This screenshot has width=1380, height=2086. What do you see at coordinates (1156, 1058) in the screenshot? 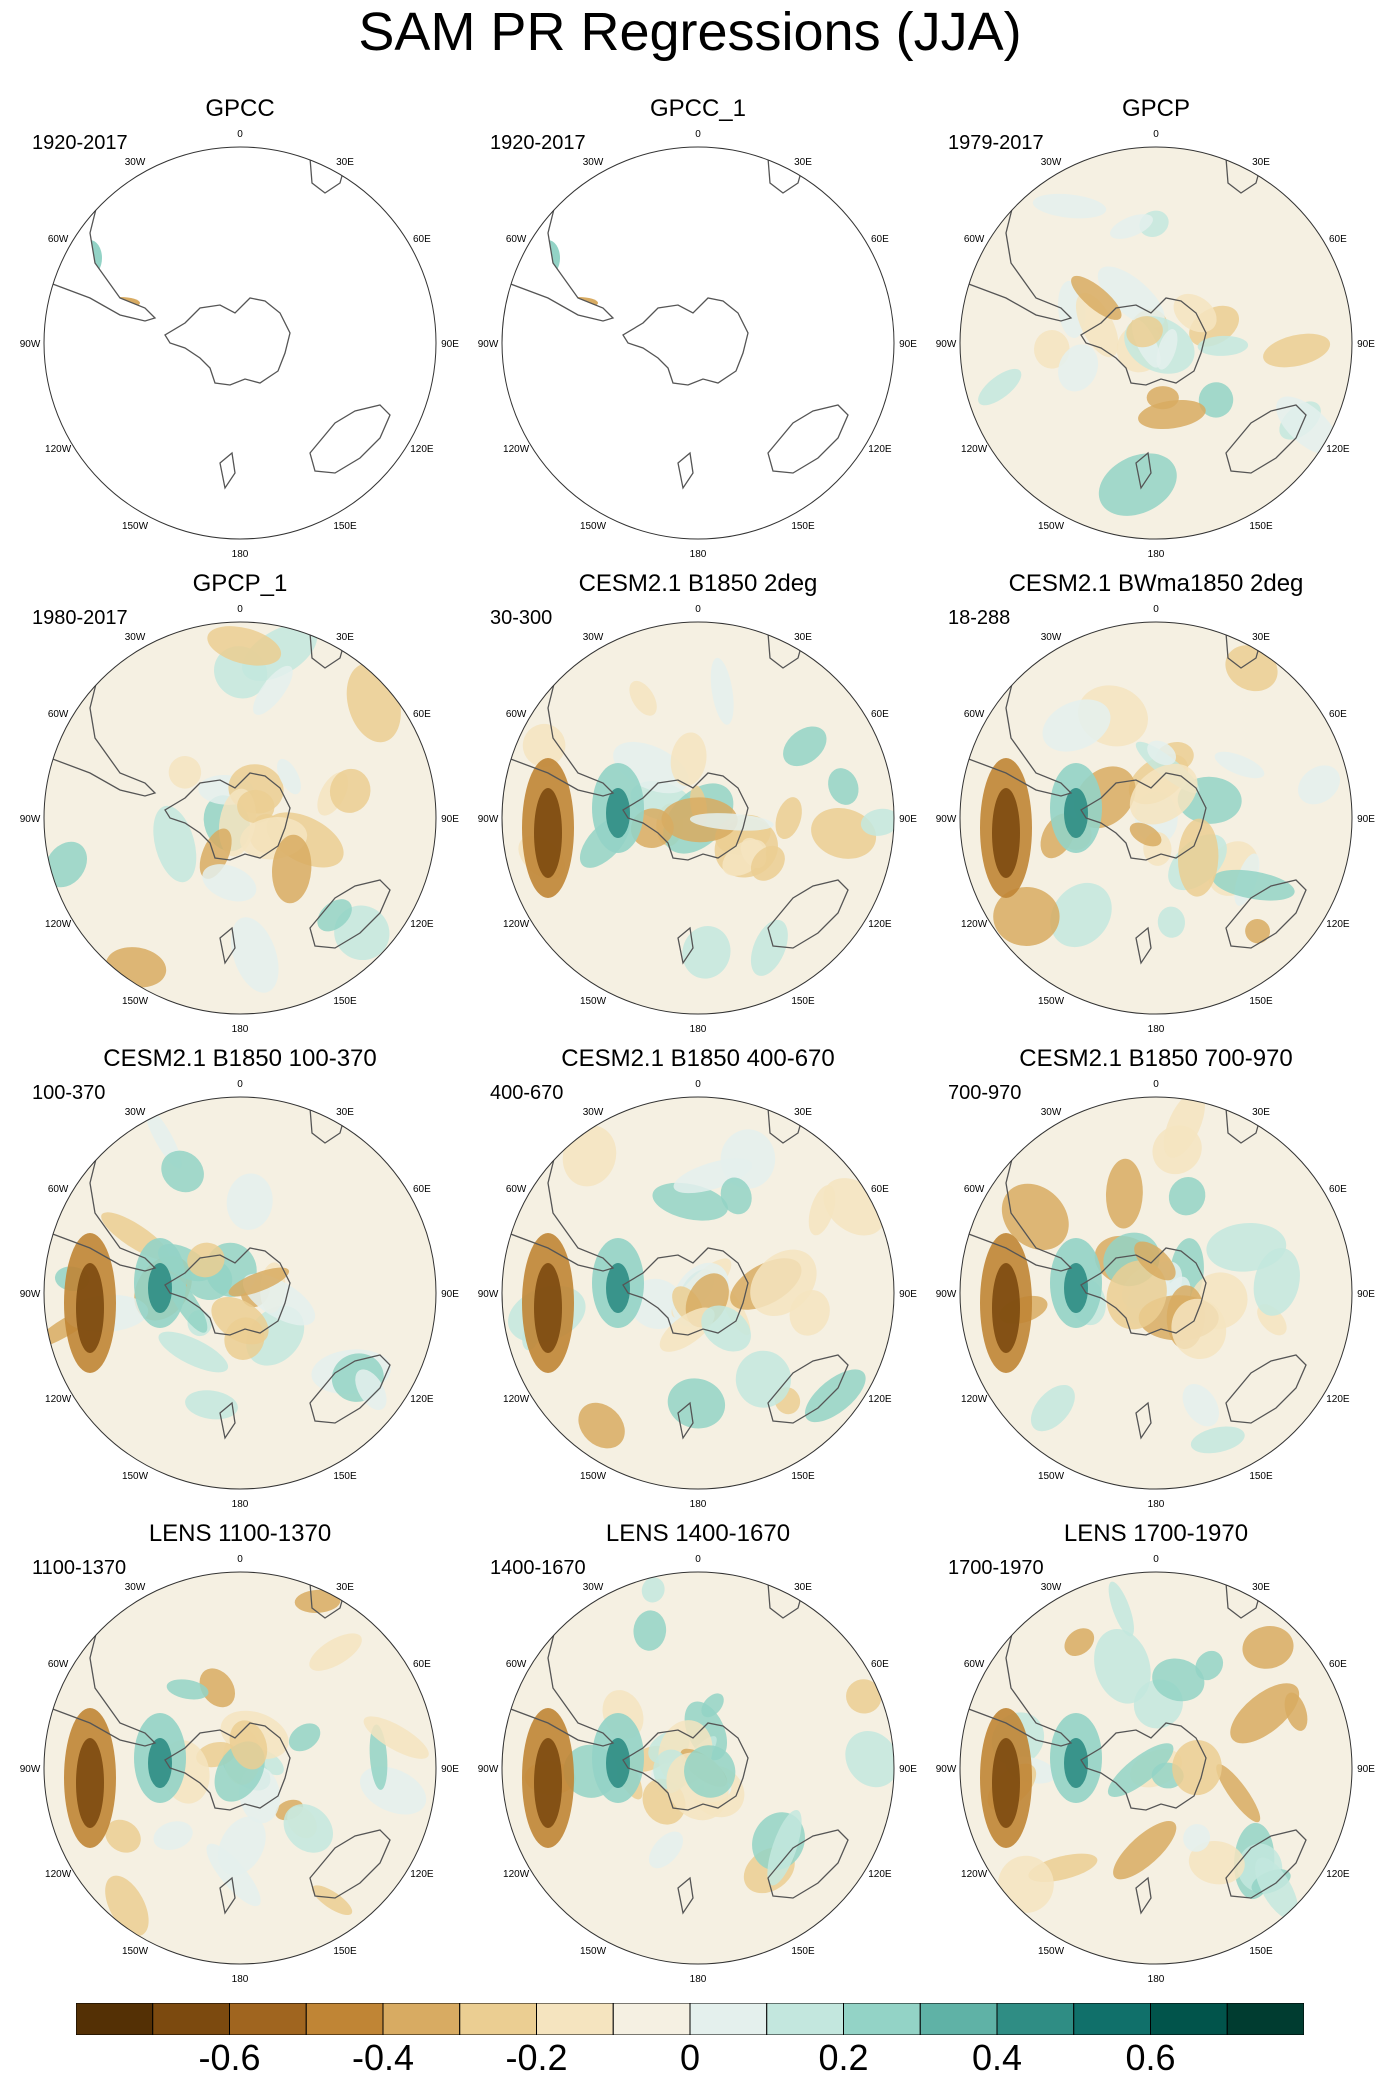
I see `panel-title: CESM2.1 B1850 700-970` at bounding box center [1156, 1058].